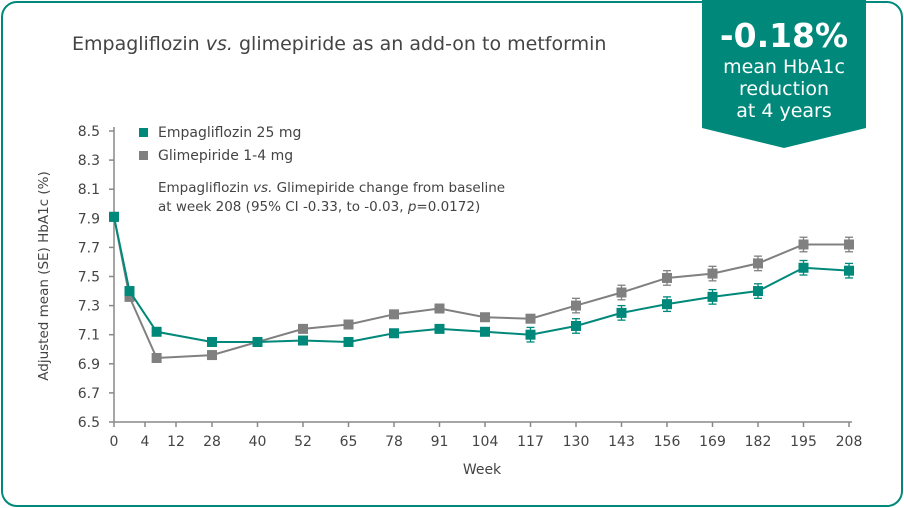 The height and width of the screenshot is (508, 904). I want to click on banner-value: -0.18%, so click(784, 35).